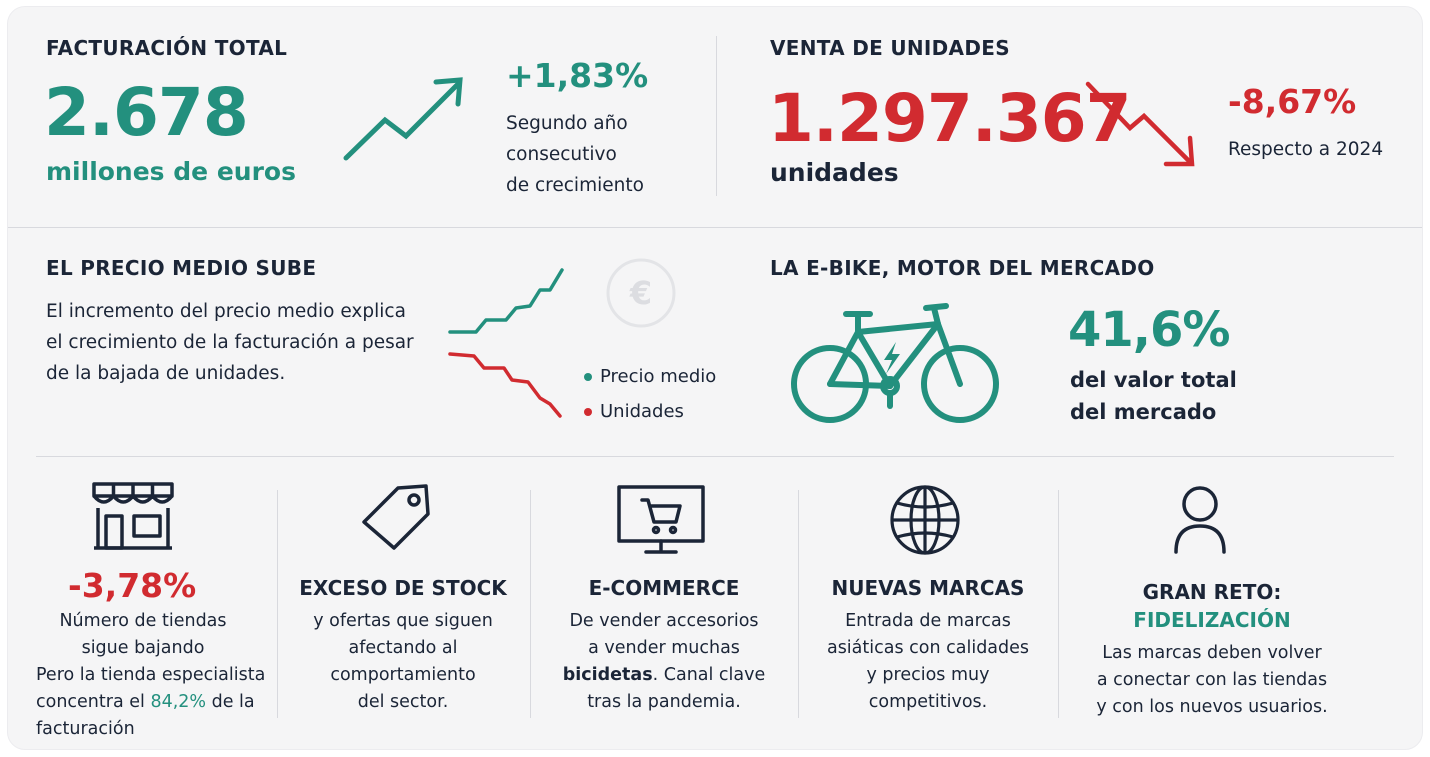  I want to click on ecommerce-line-rest: . Canal clave, so click(709, 675).